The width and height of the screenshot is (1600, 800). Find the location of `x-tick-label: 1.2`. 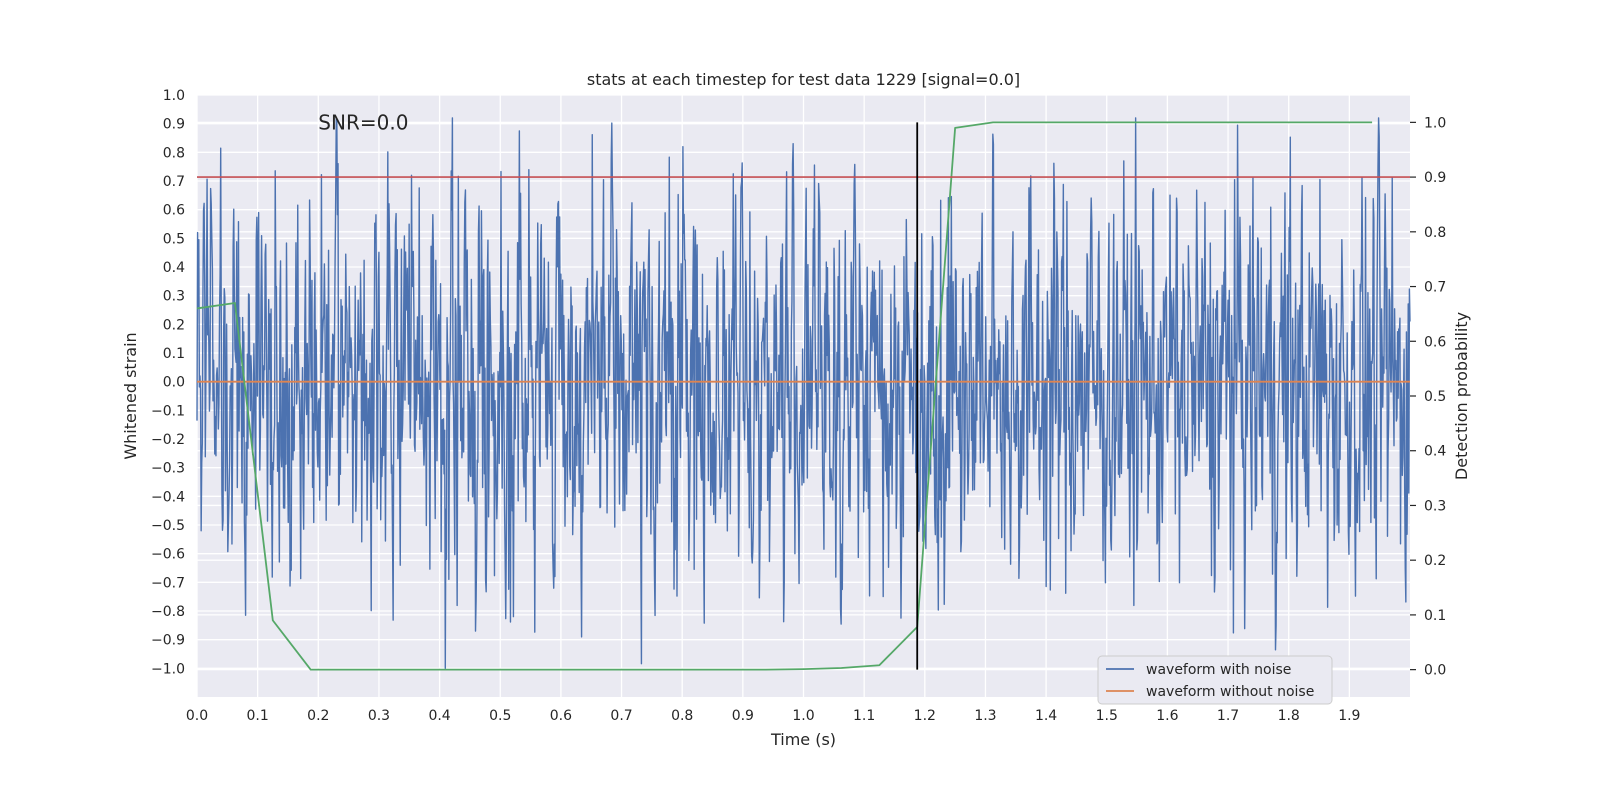

x-tick-label: 1.2 is located at coordinates (925, 716).